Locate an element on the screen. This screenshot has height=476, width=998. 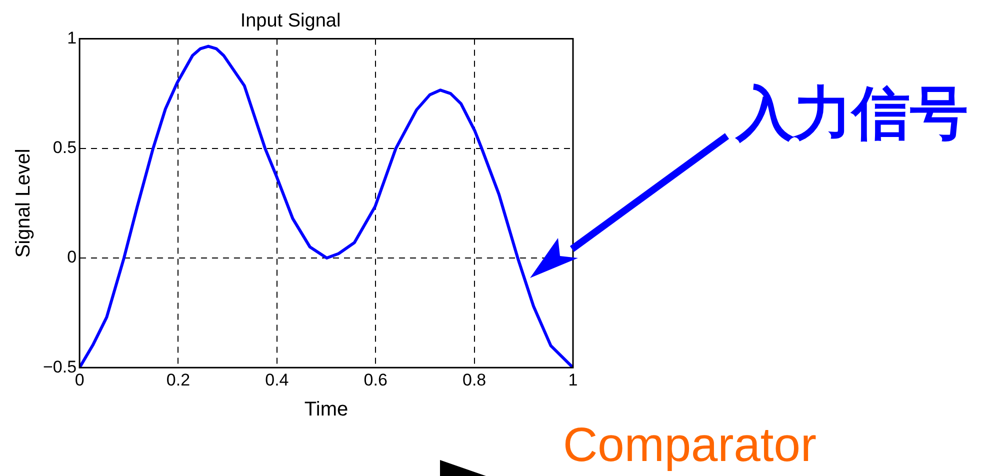
x-tick-label: 1 is located at coordinates (573, 380).